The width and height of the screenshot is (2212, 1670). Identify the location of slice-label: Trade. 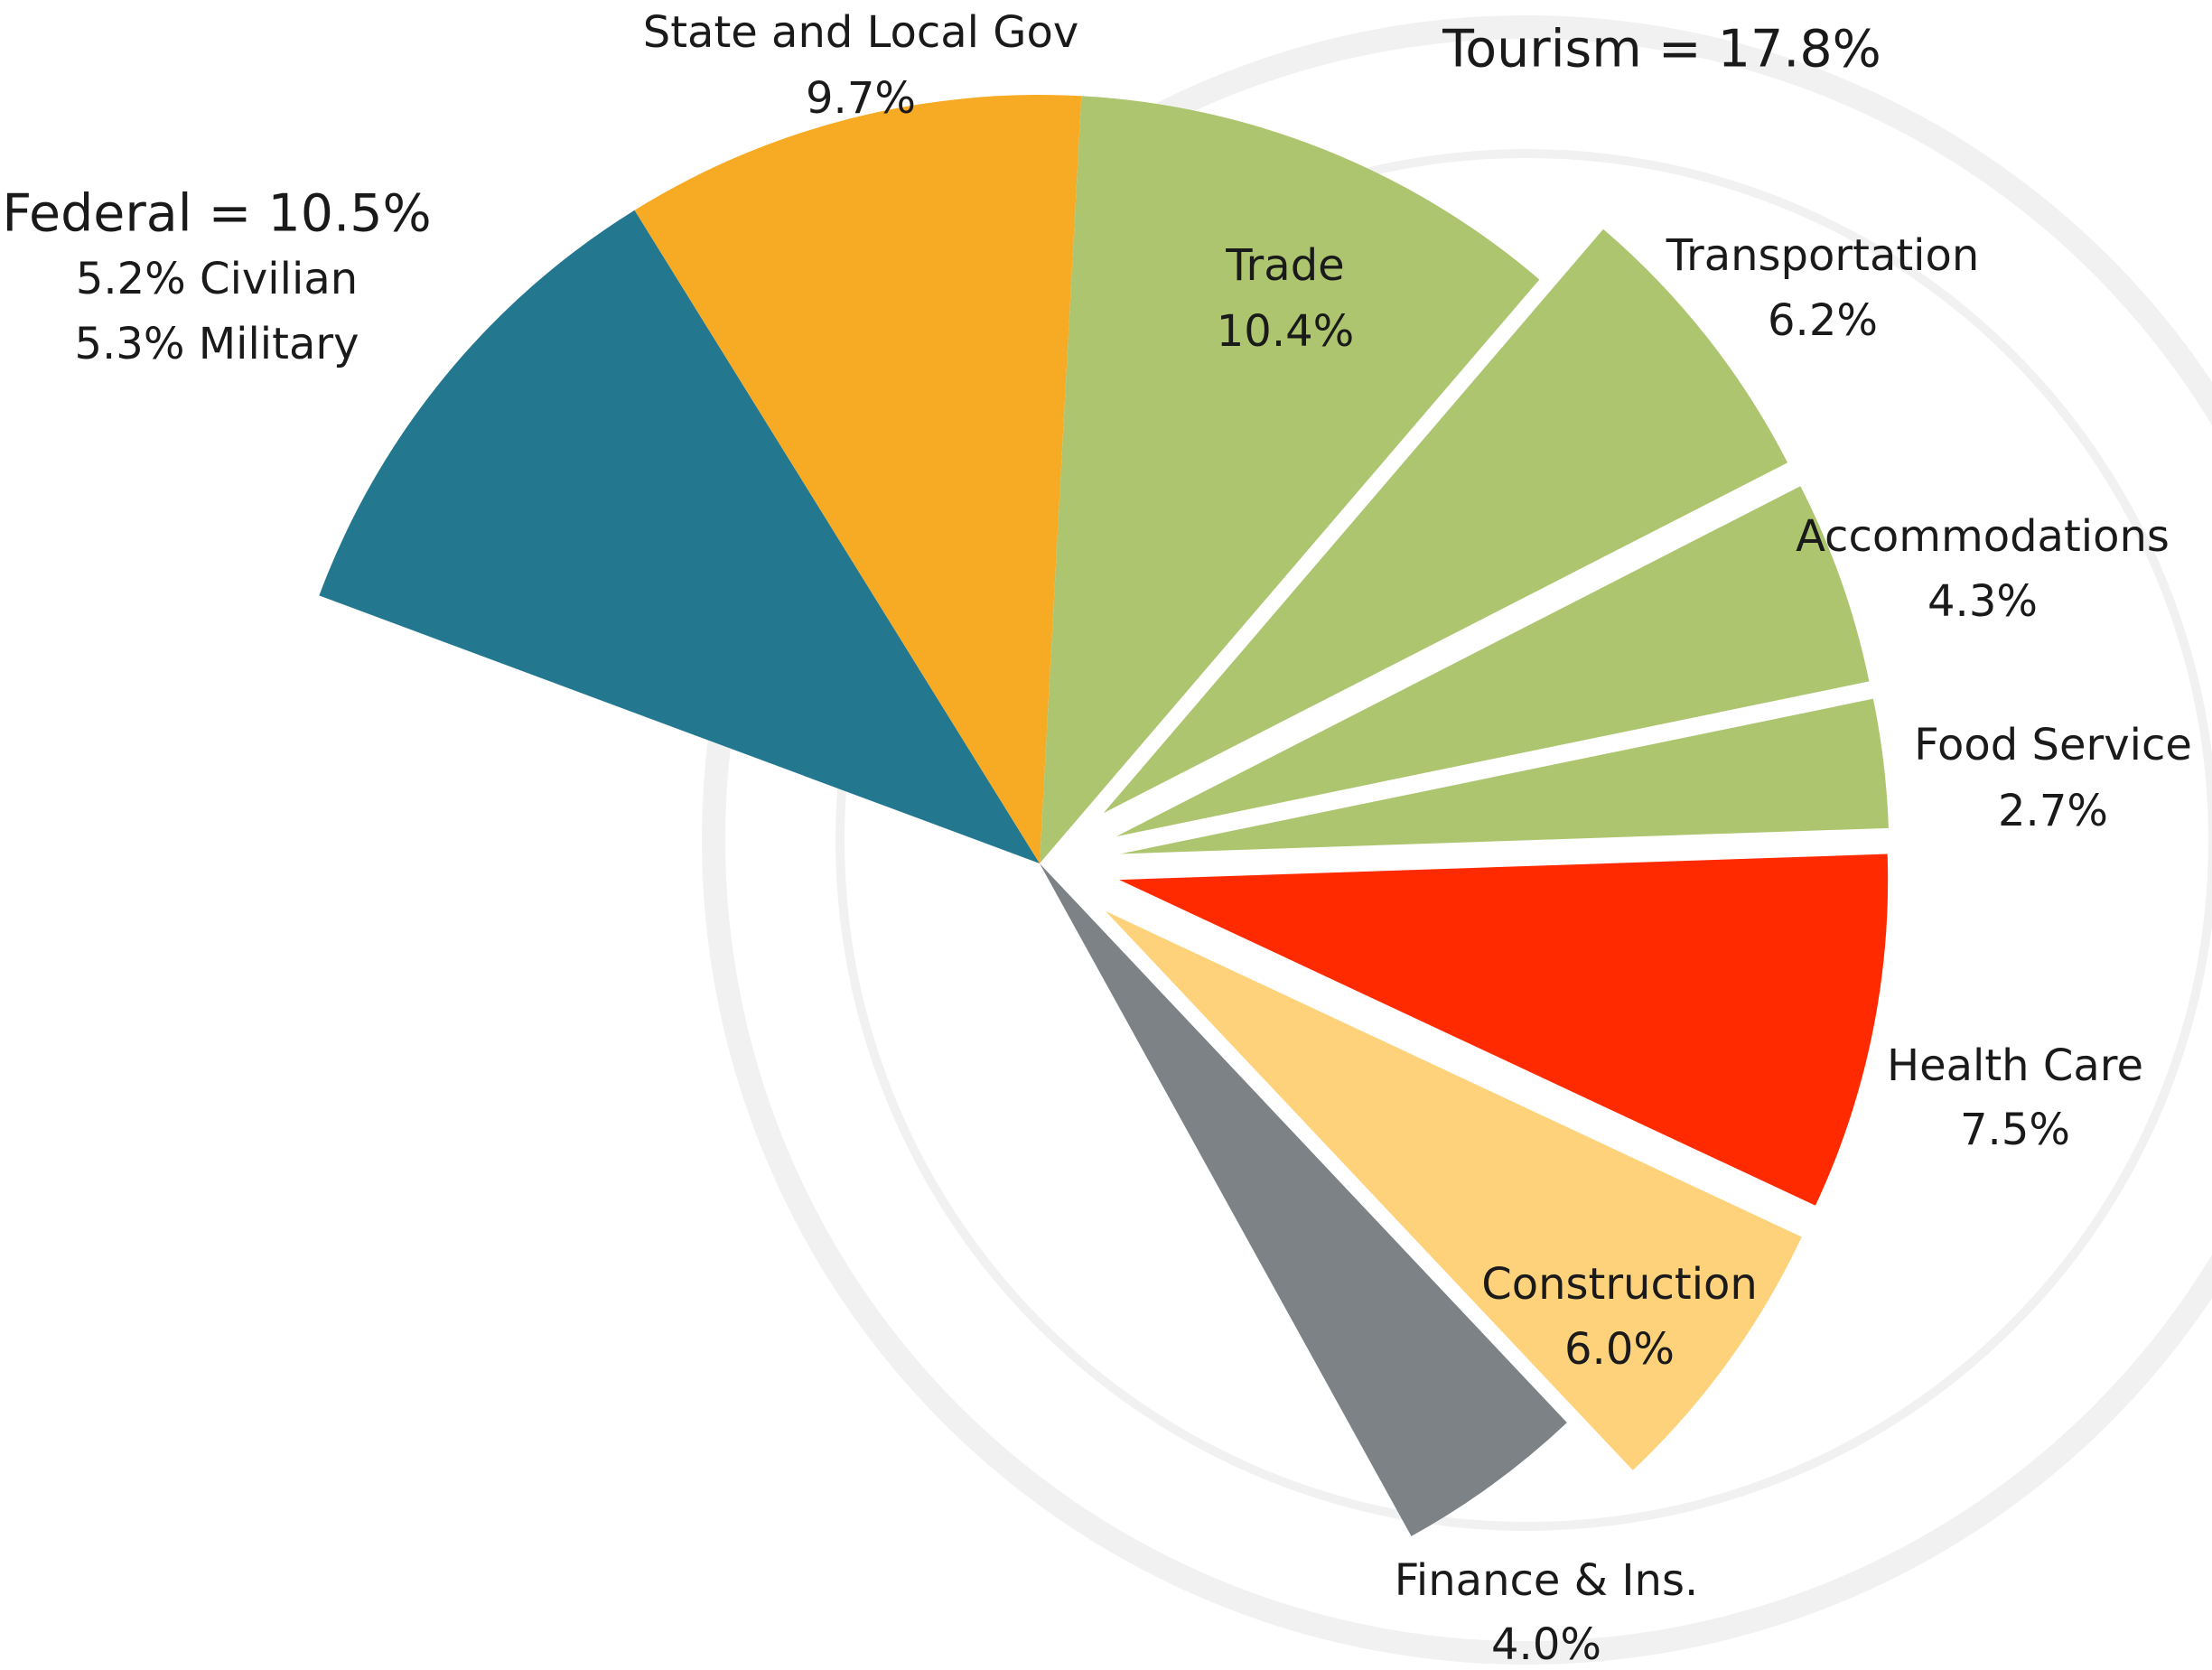
(1284, 265).